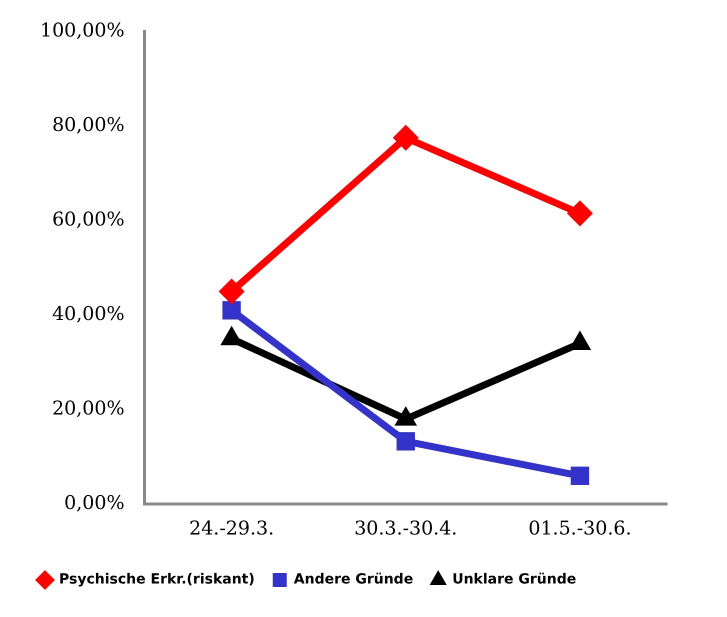 The height and width of the screenshot is (617, 727). Describe the element at coordinates (406, 529) in the screenshot. I see `x-tick-label: 30.3.-30.4.` at that location.